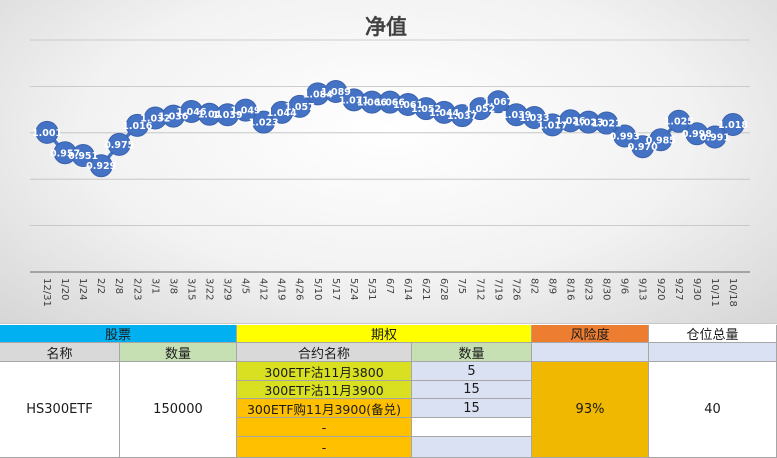  What do you see at coordinates (82, 289) in the screenshot?
I see `x-tick-label: 1/24` at bounding box center [82, 289].